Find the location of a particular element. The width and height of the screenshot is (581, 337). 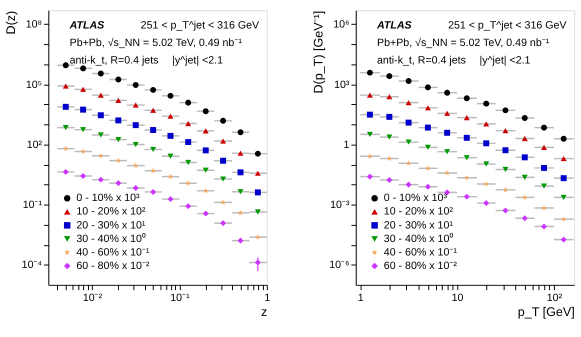

legend-label: 30 - 40% x 10⁰ is located at coordinates (419, 238).